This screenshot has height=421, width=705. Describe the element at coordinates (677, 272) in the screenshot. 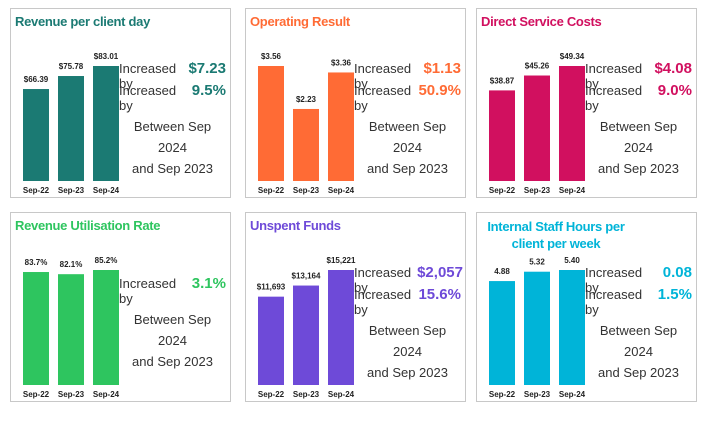

I see `change-value: 0.08` at that location.